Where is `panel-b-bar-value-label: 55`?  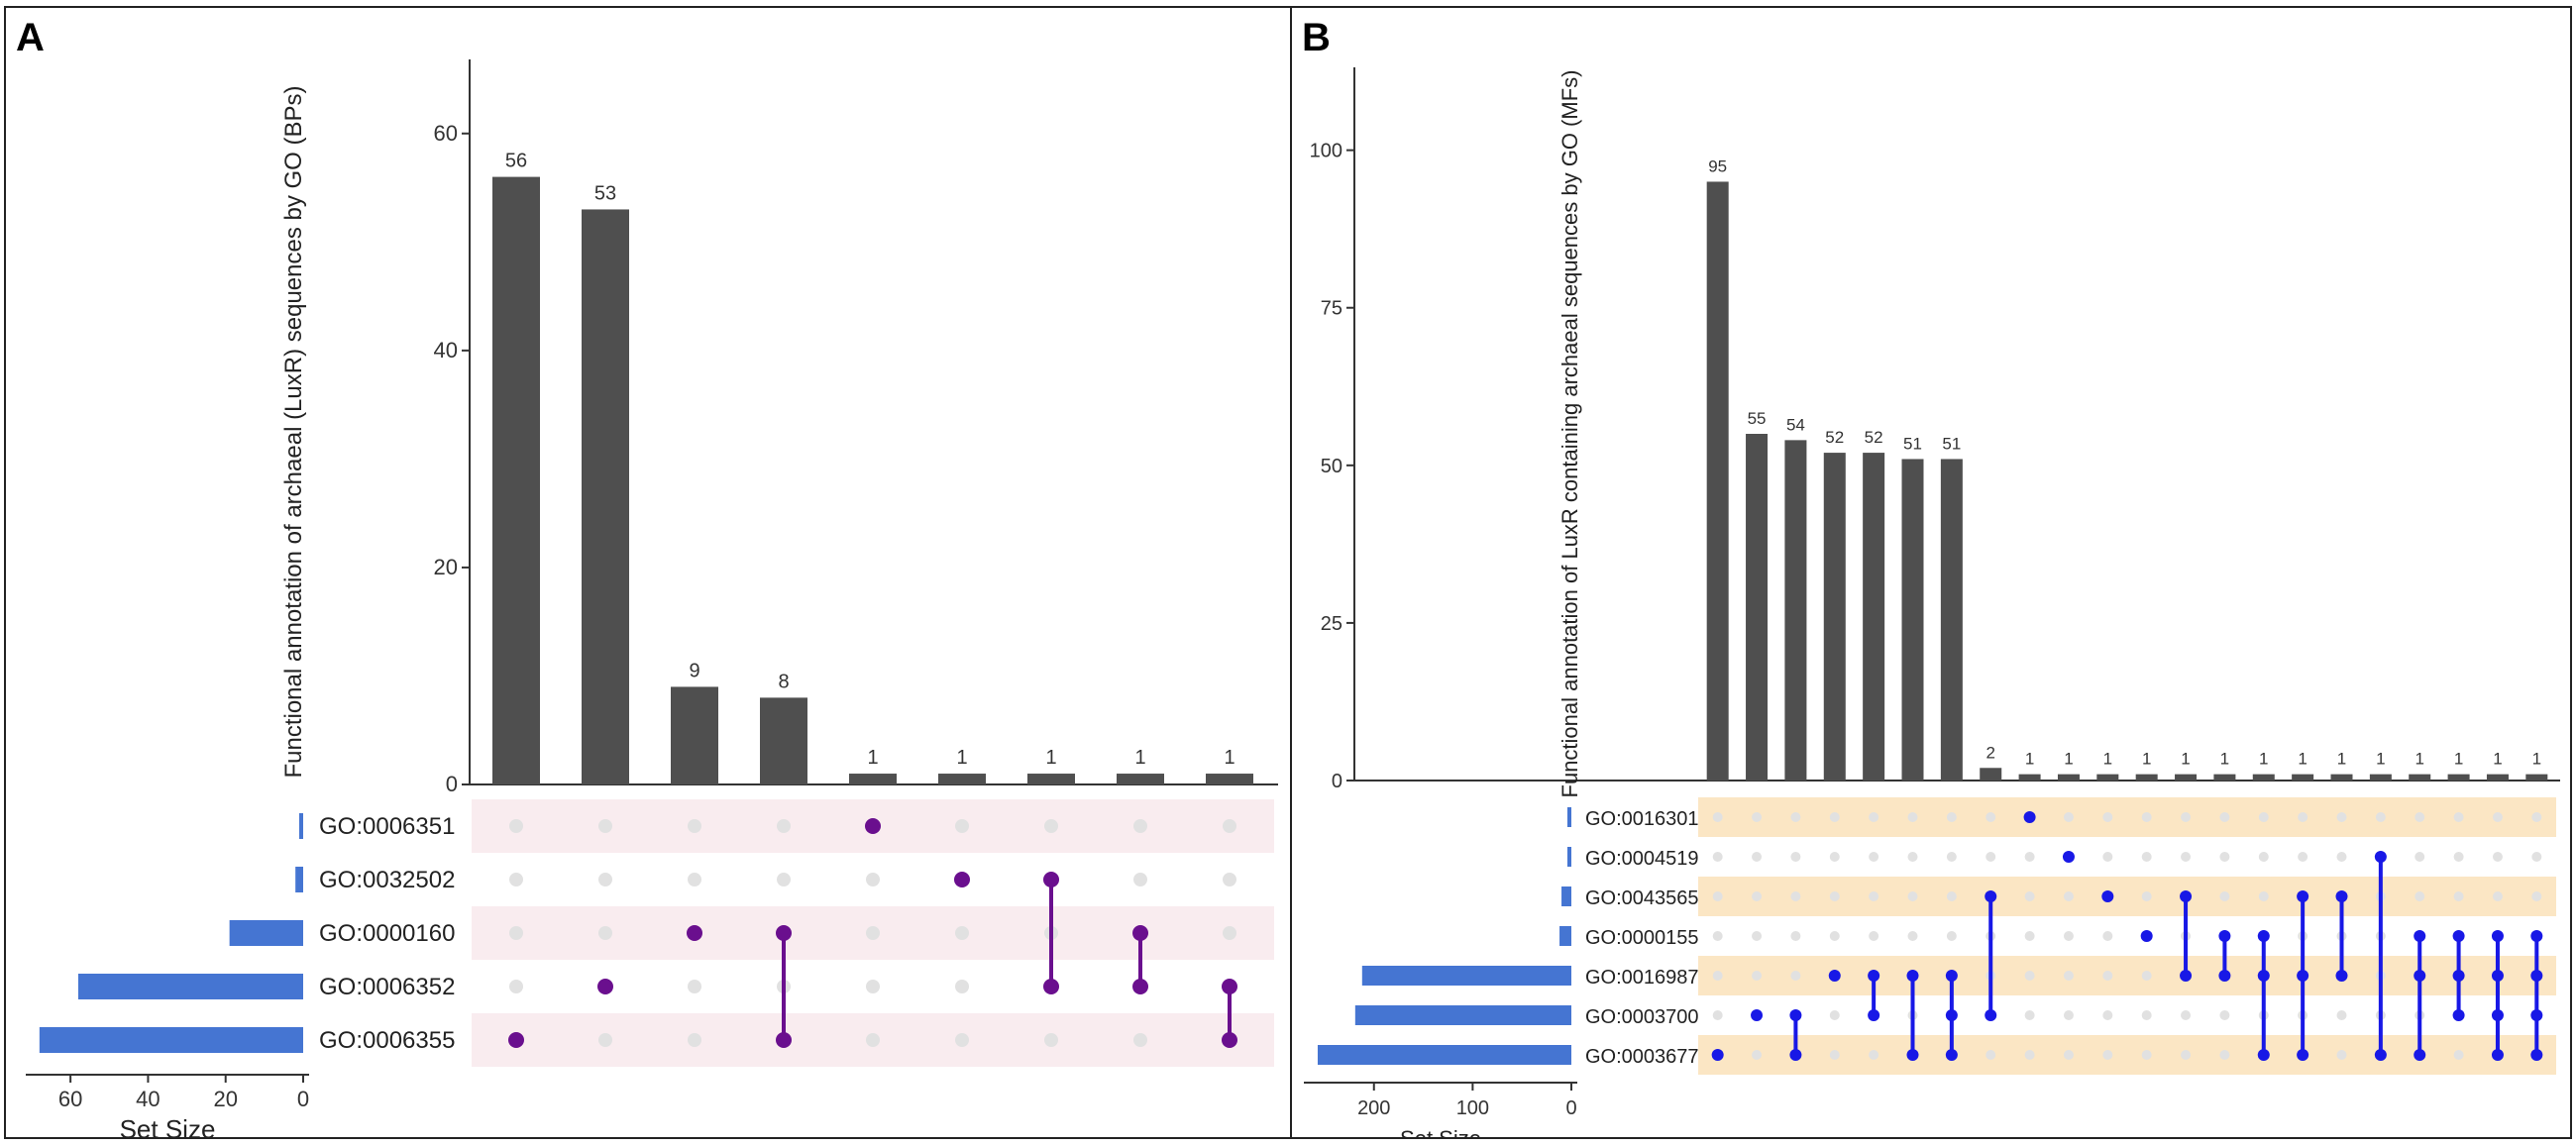
panel-b-bar-value-label: 55 is located at coordinates (1757, 419).